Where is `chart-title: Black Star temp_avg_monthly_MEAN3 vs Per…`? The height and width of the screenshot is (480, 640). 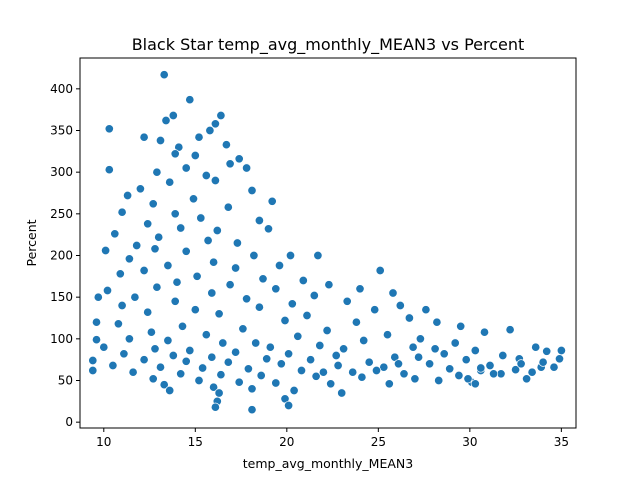 chart-title: Black Star temp_avg_monthly_MEAN3 vs Per… is located at coordinates (328, 45).